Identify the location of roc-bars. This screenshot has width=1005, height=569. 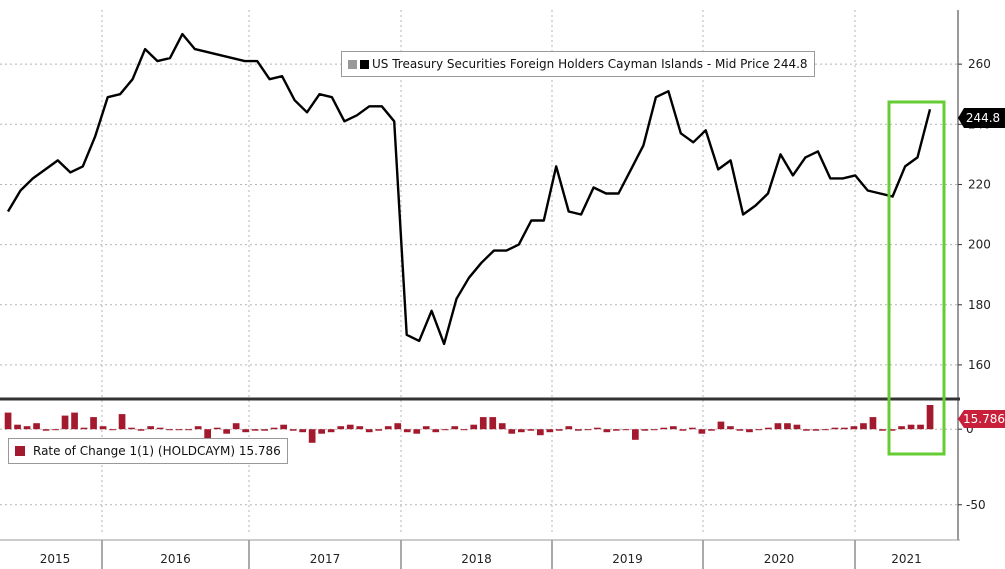
(469, 424).